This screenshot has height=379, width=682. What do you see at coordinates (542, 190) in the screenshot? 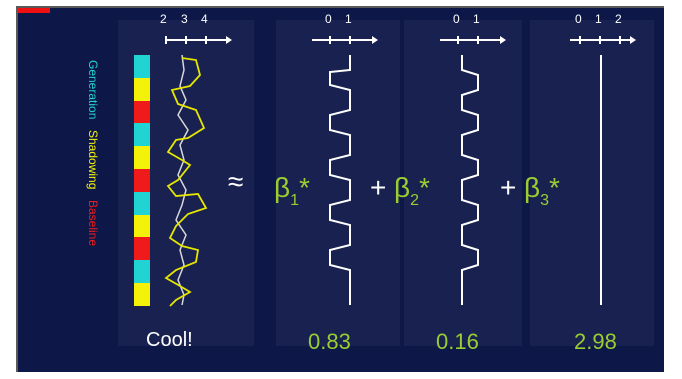
I see `beta-3-term: β3*` at bounding box center [542, 190].